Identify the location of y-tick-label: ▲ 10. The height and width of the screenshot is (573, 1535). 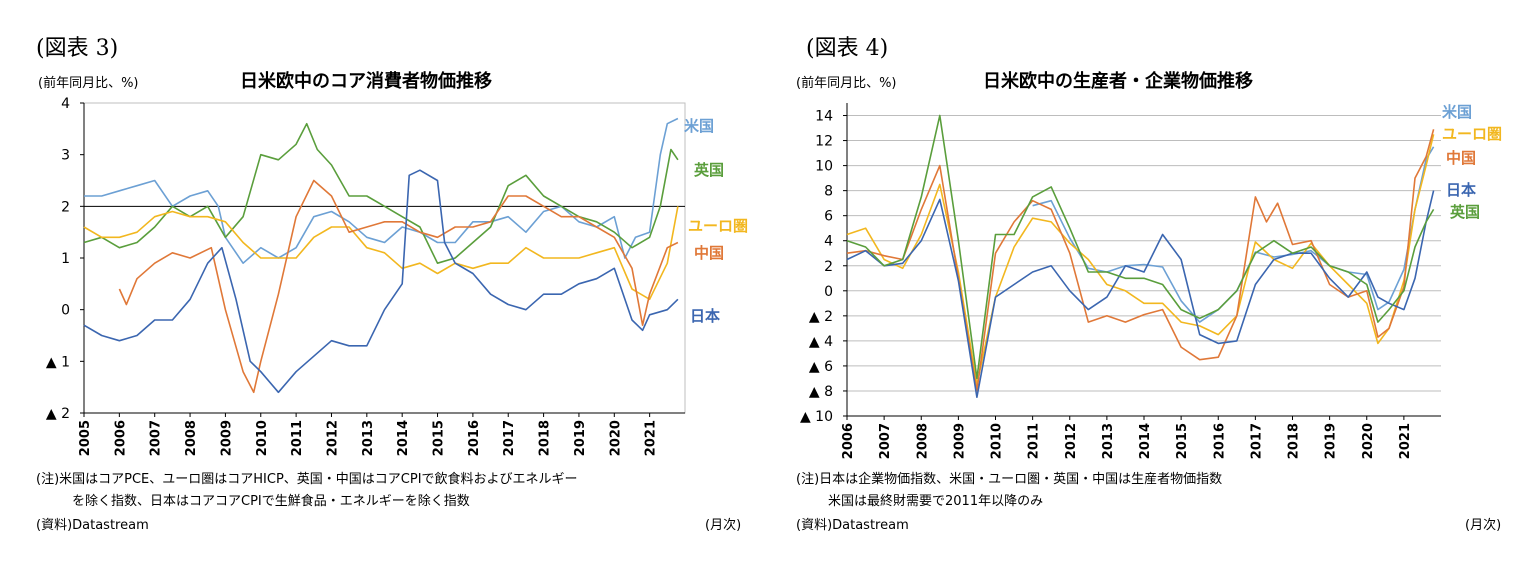
(816, 417).